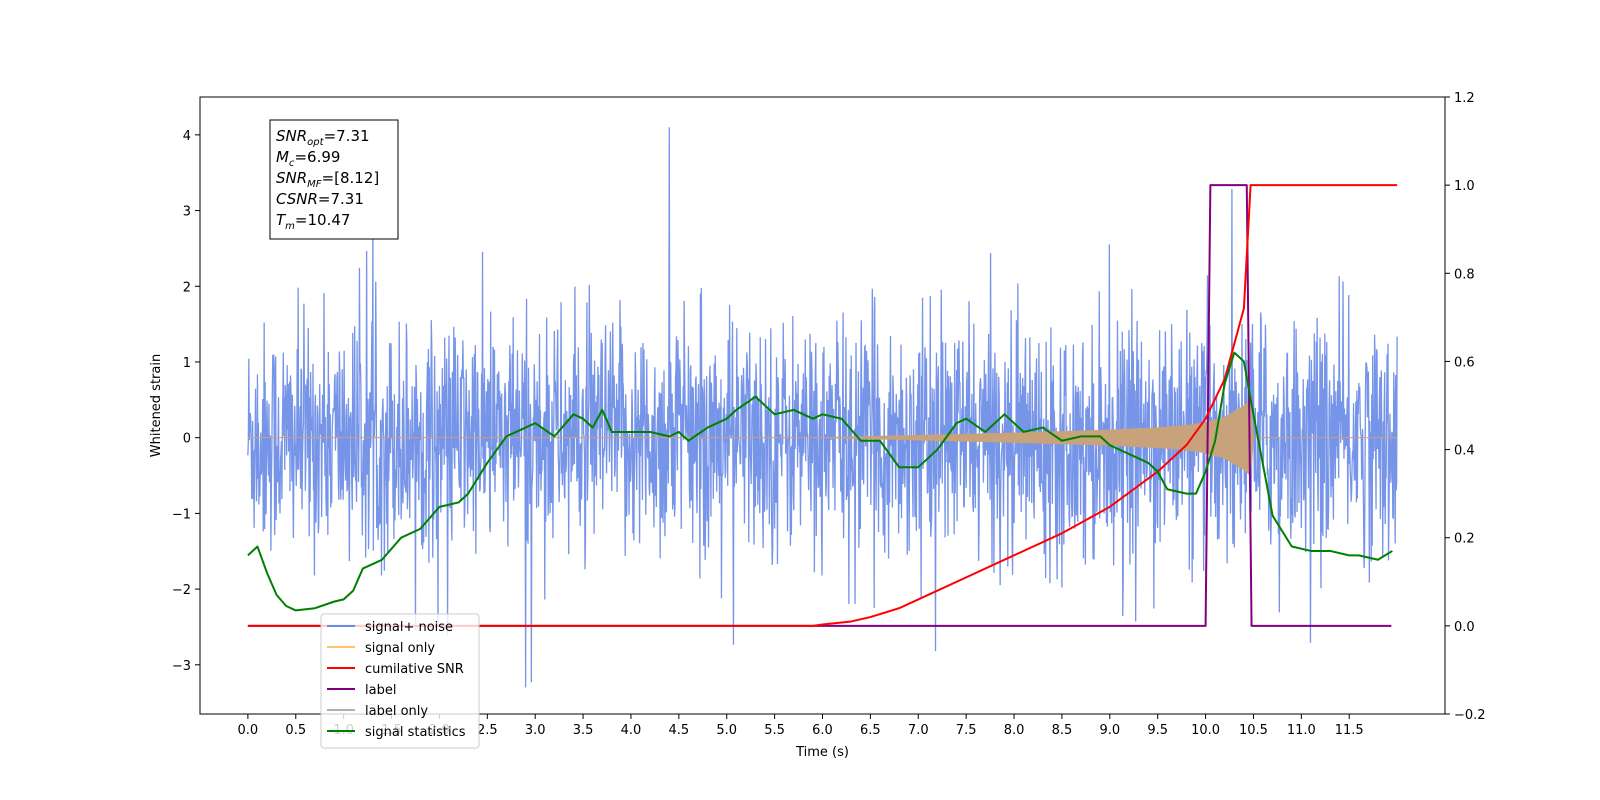  Describe the element at coordinates (822, 730) in the screenshot. I see `x-tick-label: 6.0` at that location.